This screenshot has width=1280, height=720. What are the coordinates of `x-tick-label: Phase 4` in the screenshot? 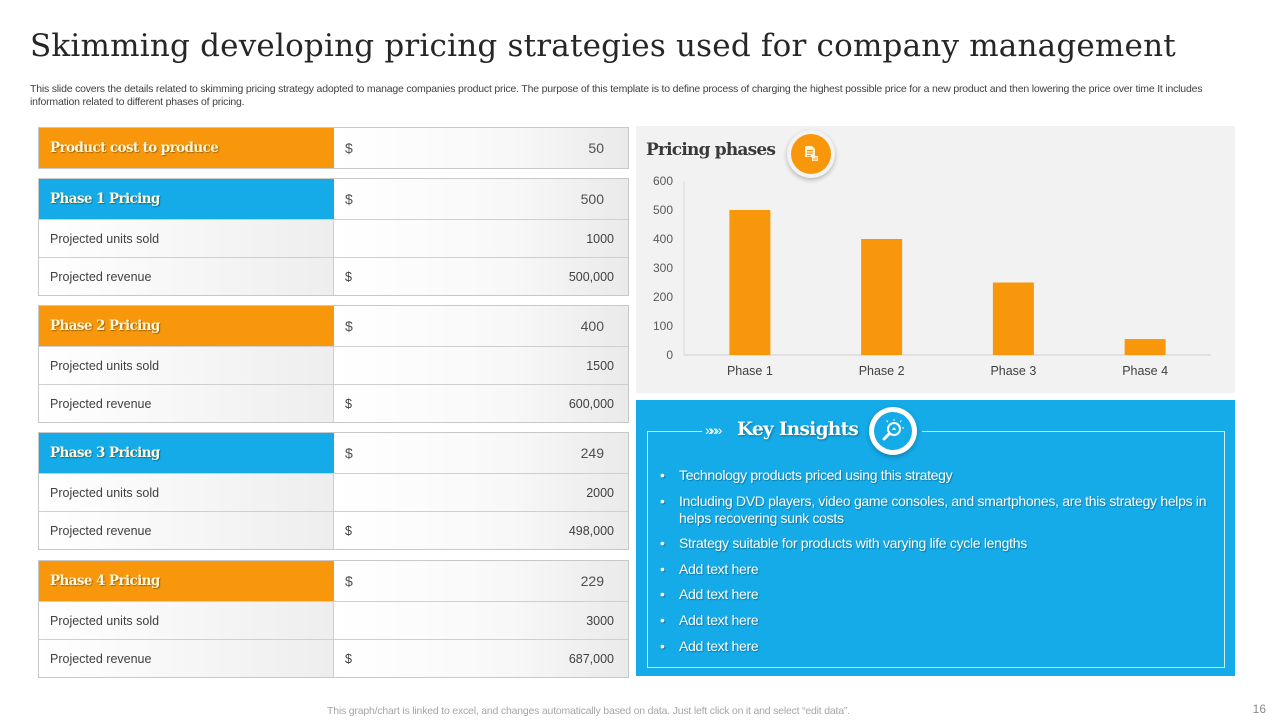 It's located at (1145, 371).